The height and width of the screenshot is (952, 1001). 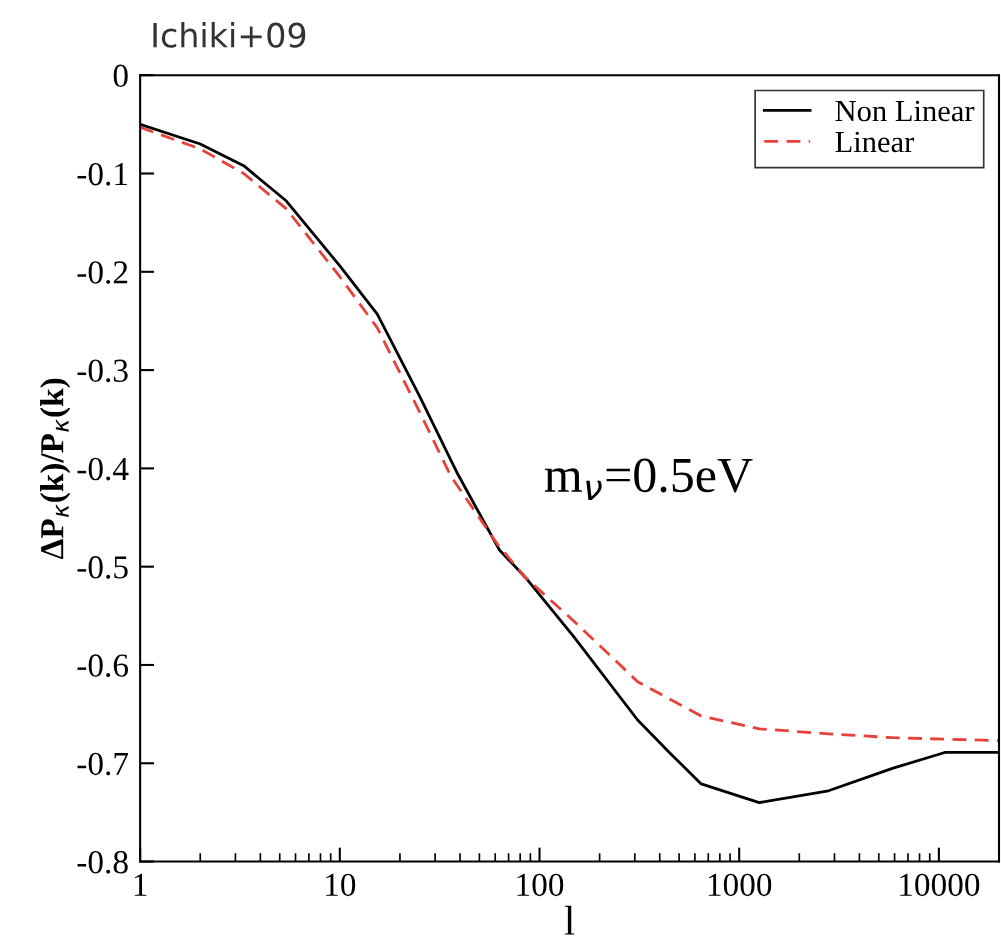 I want to click on legend-label: Non Linear, so click(x=905, y=111).